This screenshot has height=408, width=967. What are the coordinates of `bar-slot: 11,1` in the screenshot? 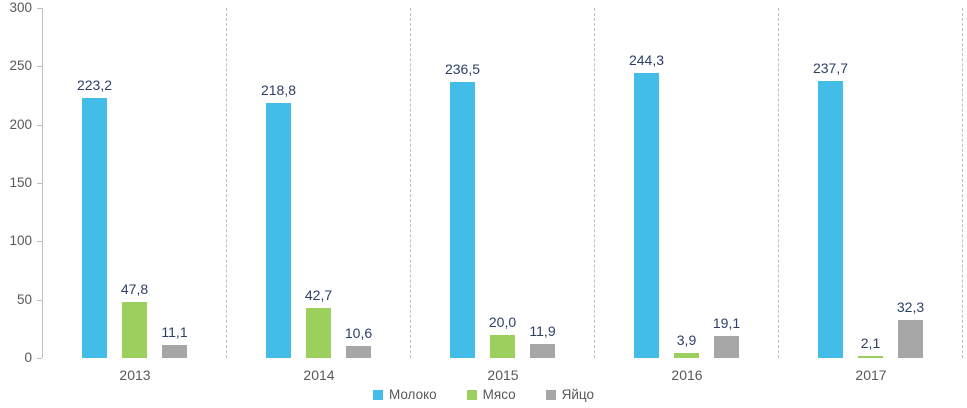 It's located at (174, 183).